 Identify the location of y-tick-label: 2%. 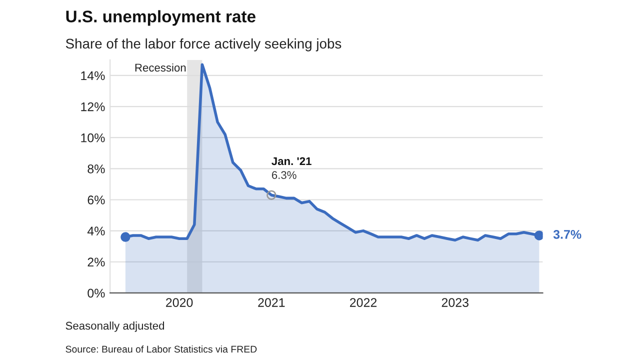
(96, 262).